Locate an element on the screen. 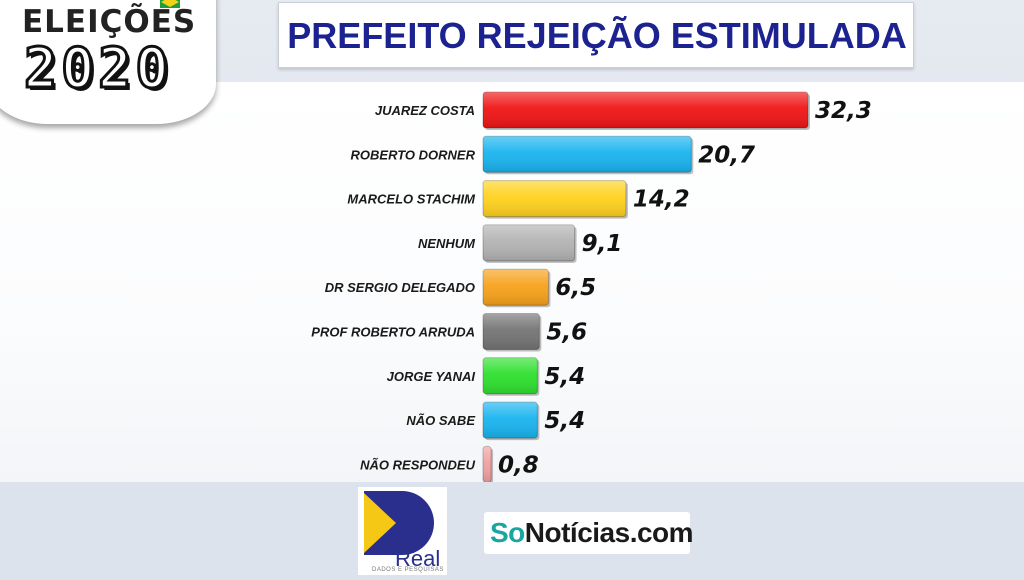 Image resolution: width=1024 pixels, height=580 pixels. category-label: JORGE YANAI is located at coordinates (431, 376).